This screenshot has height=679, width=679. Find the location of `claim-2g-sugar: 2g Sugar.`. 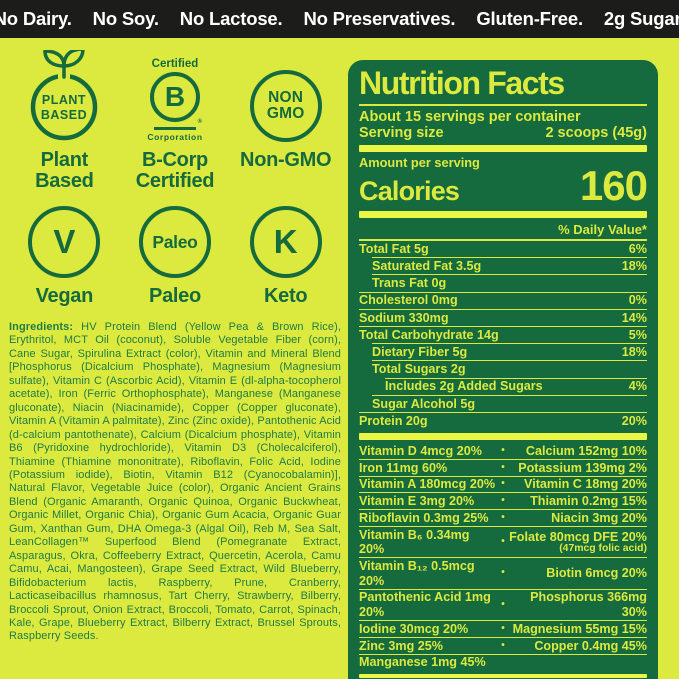

claim-2g-sugar: 2g Sugar. is located at coordinates (641, 18).